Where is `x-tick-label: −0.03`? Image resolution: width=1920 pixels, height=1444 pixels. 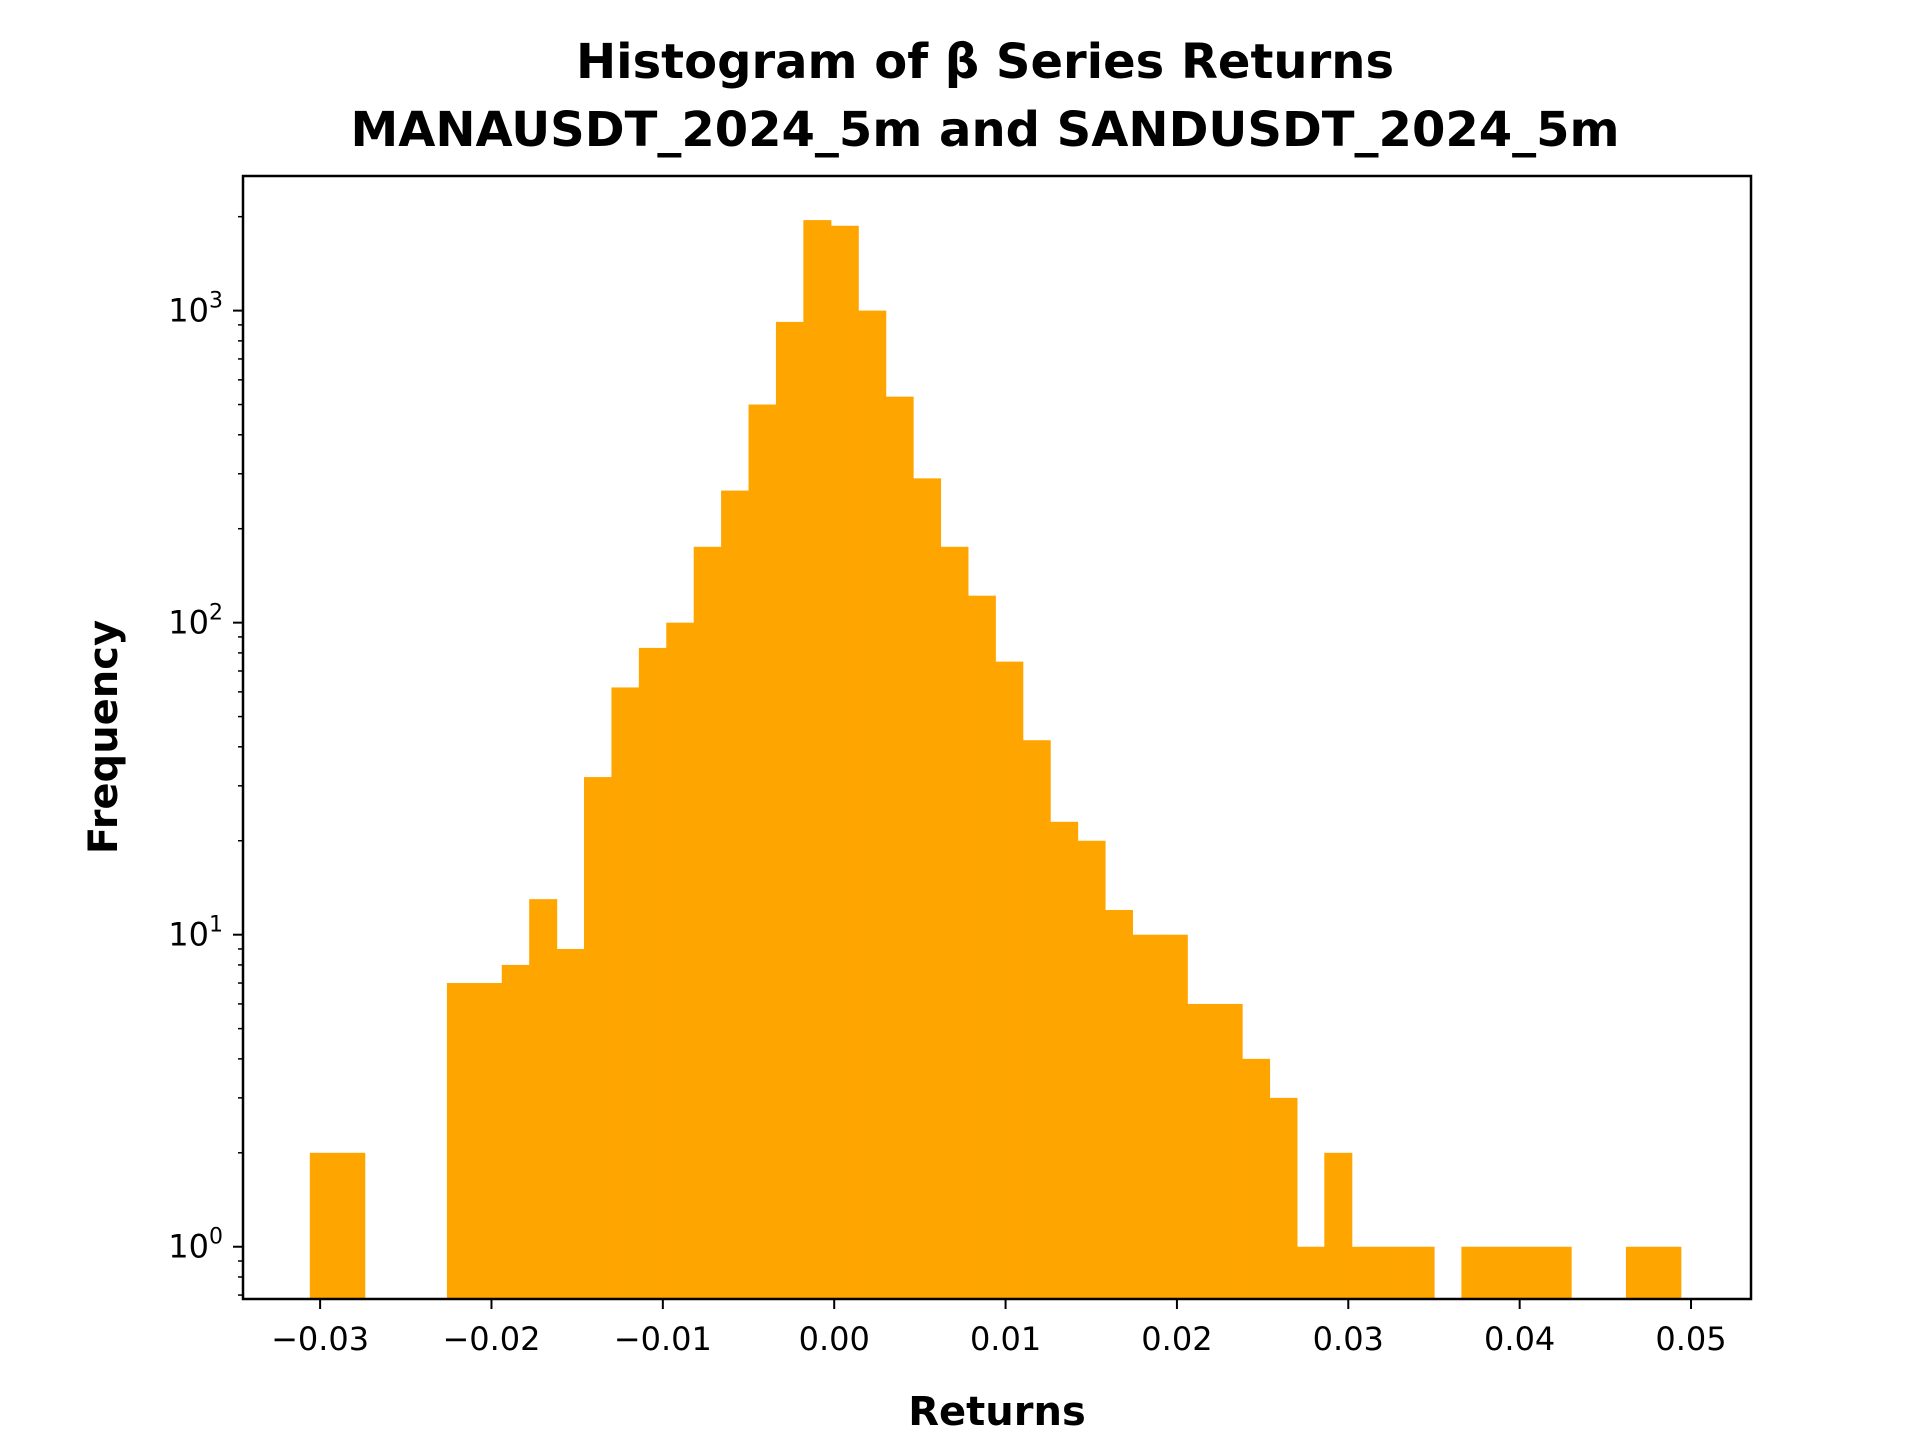 x-tick-label: −0.03 is located at coordinates (320, 1339).